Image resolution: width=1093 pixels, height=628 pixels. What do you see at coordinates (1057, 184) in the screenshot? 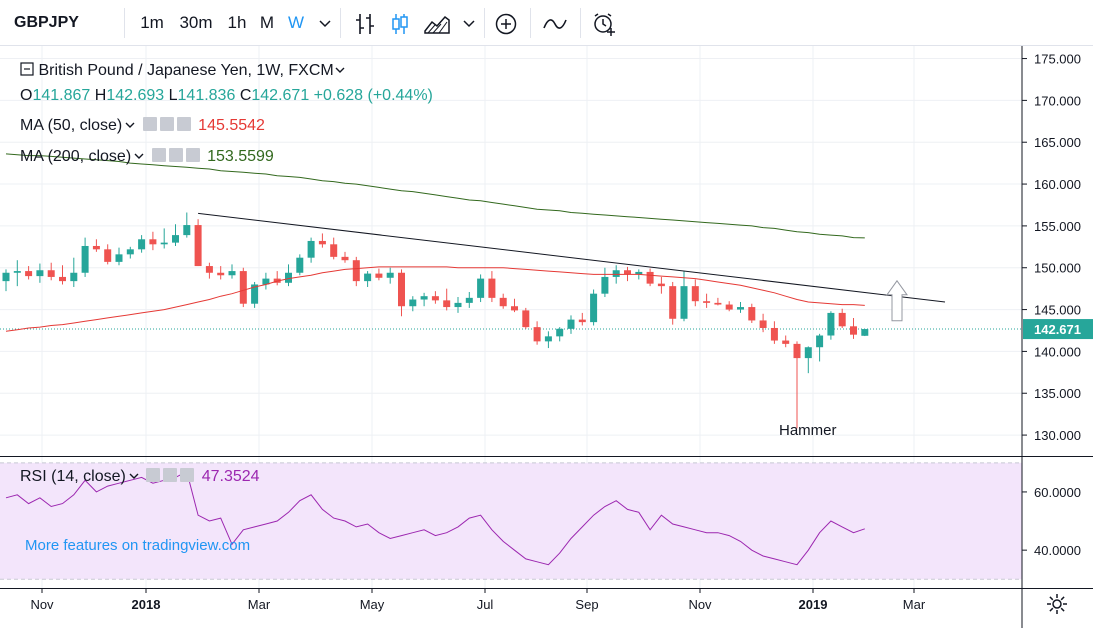
I see `price-tick-label: 160.000` at bounding box center [1057, 184].